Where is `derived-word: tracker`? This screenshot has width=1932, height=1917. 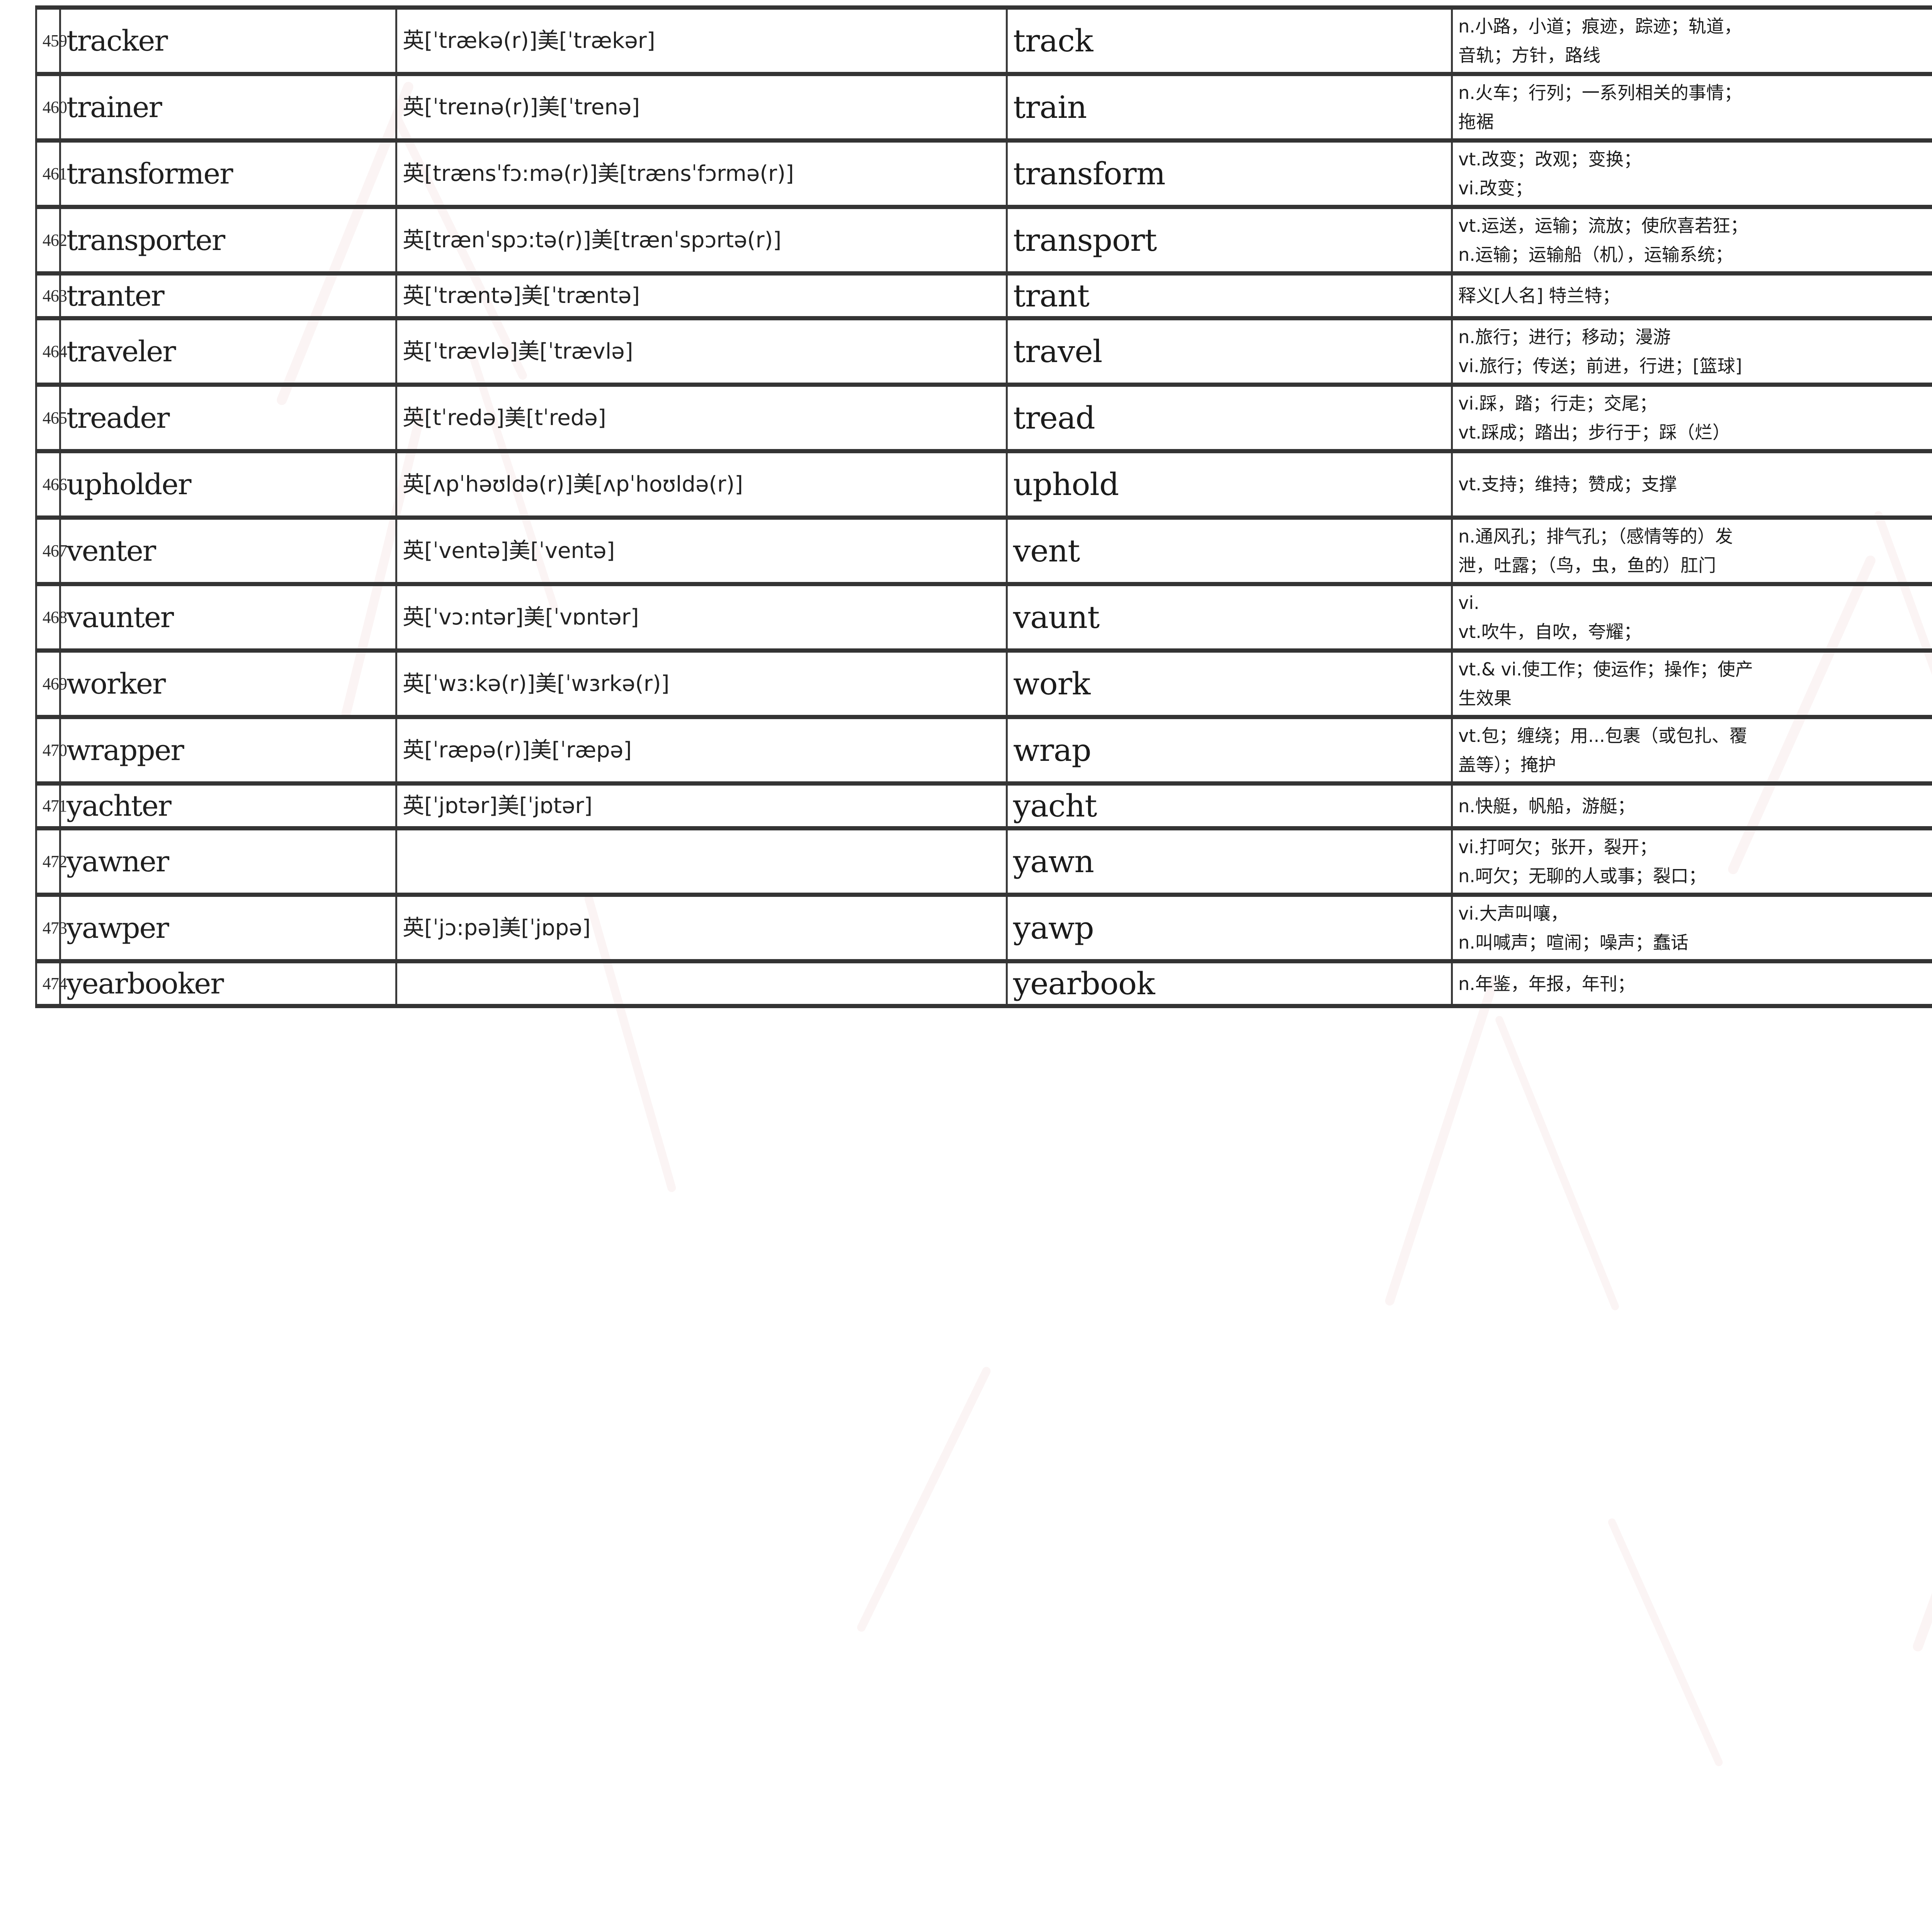
derived-word: tracker is located at coordinates (228, 41).